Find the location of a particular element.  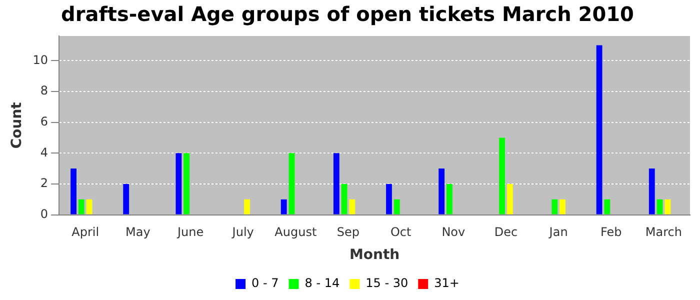

x-axis-title: Month is located at coordinates (374, 255).